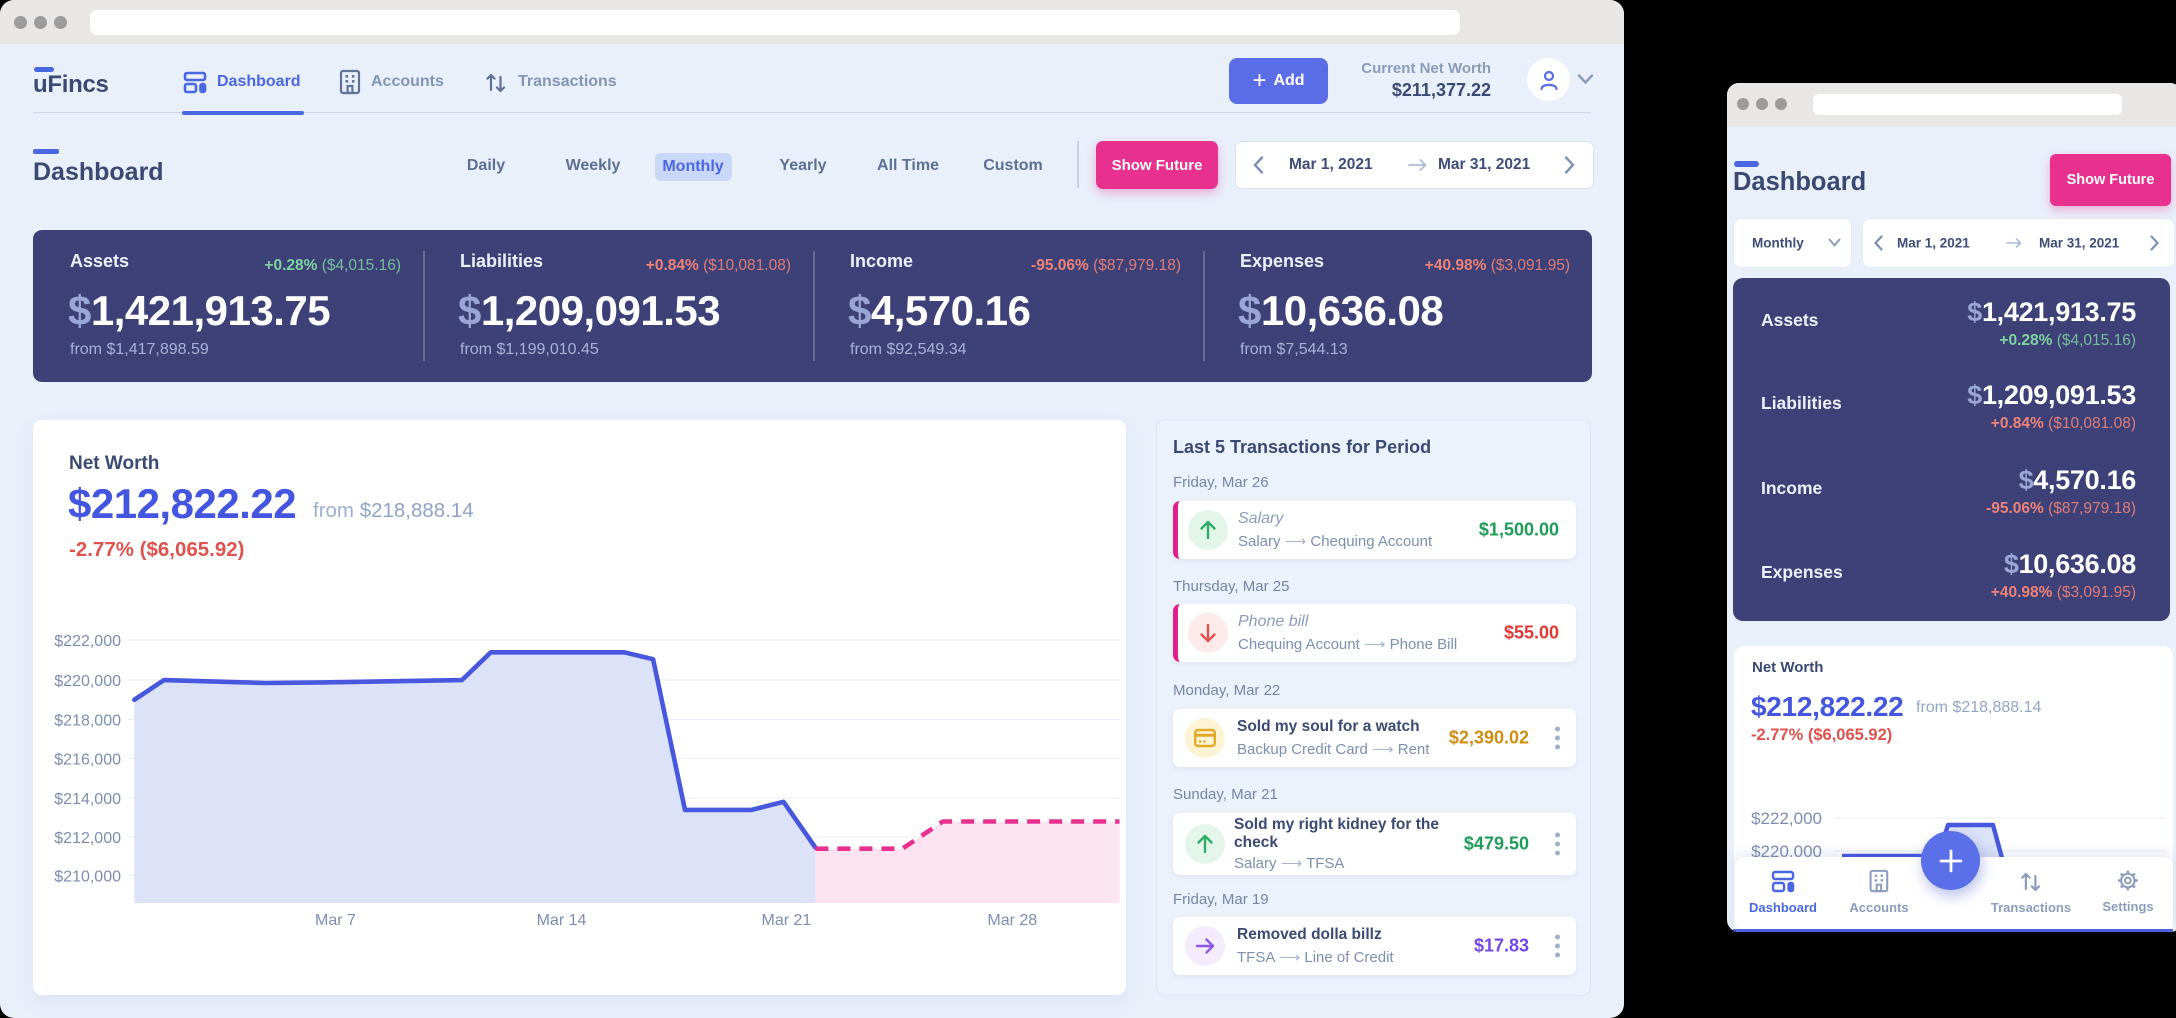  Describe the element at coordinates (1012, 920) in the screenshot. I see `svg-text: Mar 28` at that location.